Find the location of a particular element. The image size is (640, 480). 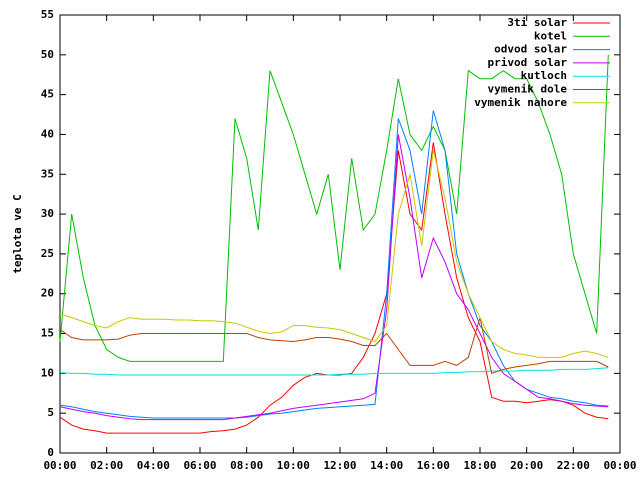

x-tick-label: 16:00 is located at coordinates (433, 465).